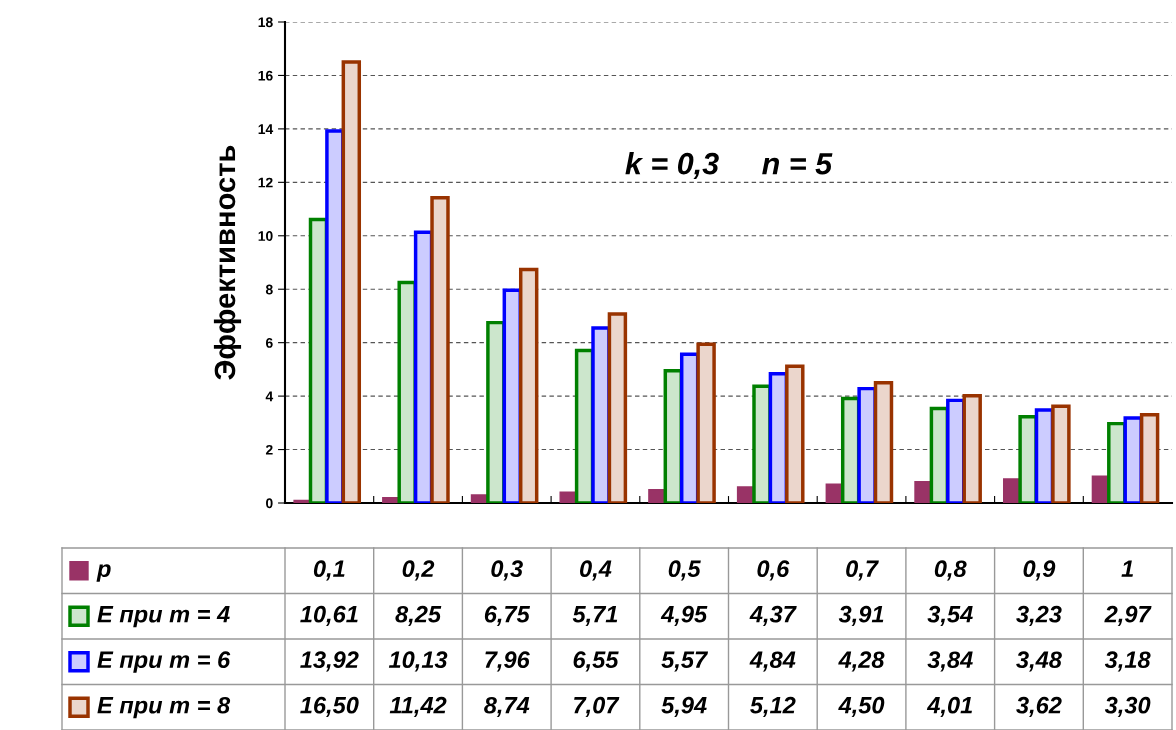 The image size is (1176, 730). Describe the element at coordinates (269, 503) in the screenshot. I see `y-tick-label: 0` at that location.